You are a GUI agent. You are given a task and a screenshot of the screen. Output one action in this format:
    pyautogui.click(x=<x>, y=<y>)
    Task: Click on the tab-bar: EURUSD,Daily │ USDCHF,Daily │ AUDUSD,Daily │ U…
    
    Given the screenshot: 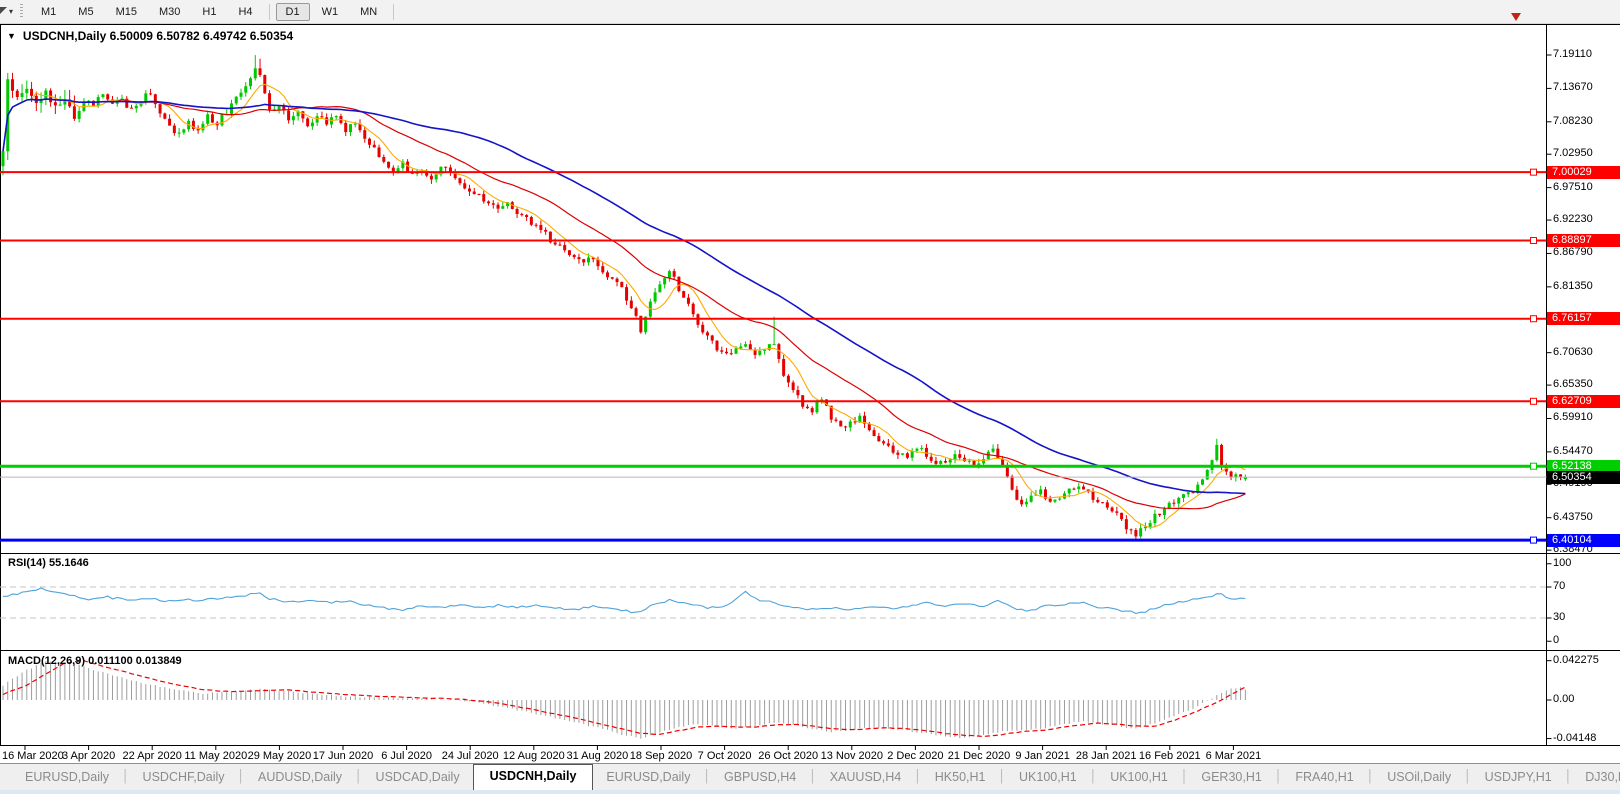 What is the action you would take?
    pyautogui.click(x=810, y=776)
    